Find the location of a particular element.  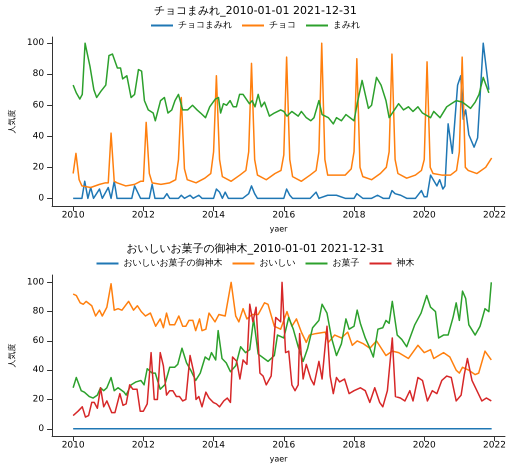

legend-label: お菓子 is located at coordinates (346, 263).